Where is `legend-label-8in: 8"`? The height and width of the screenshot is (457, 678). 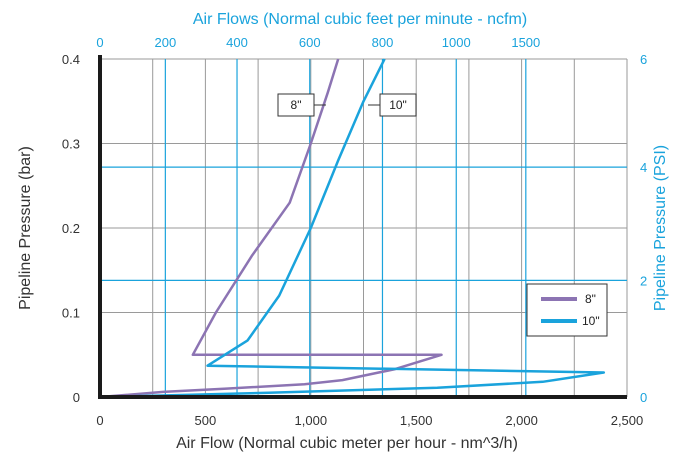 legend-label-8in: 8" is located at coordinates (590, 299).